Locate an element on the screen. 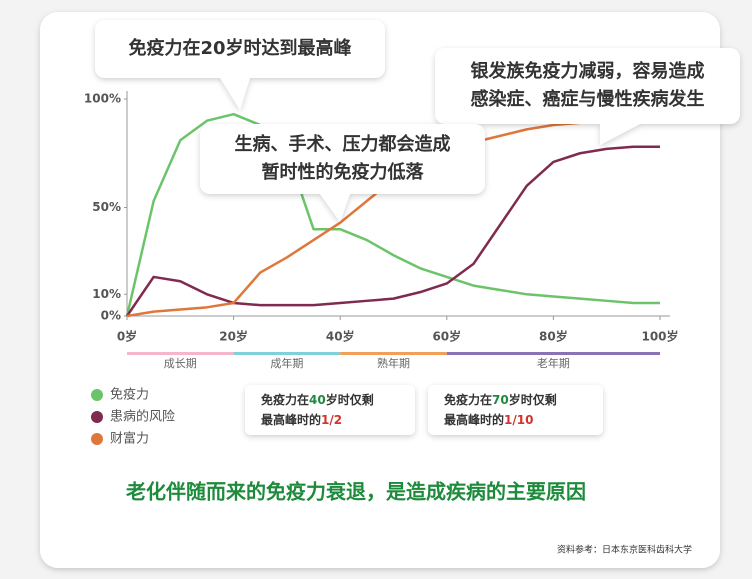 The height and width of the screenshot is (579, 752). annotation-text: 银发族免疫力减弱，容易造成 is located at coordinates (588, 71).